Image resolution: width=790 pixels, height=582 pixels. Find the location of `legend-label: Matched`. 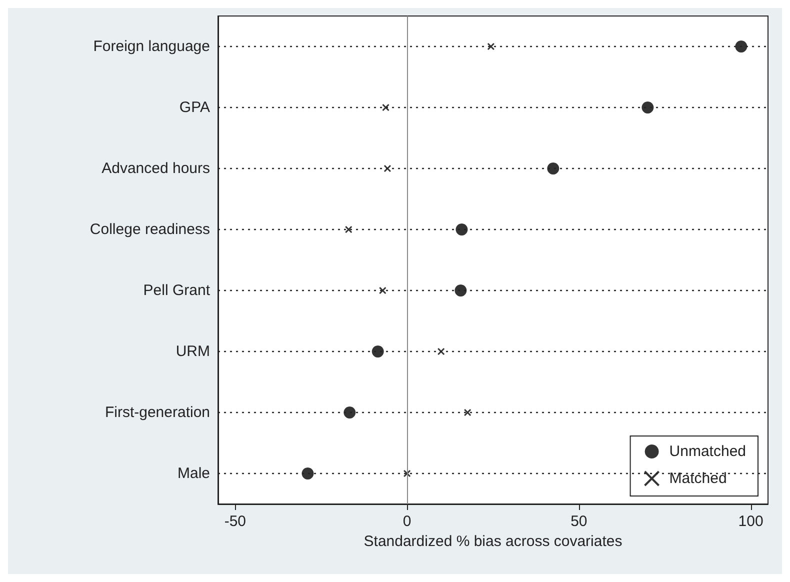

legend-label: Matched is located at coordinates (698, 478).